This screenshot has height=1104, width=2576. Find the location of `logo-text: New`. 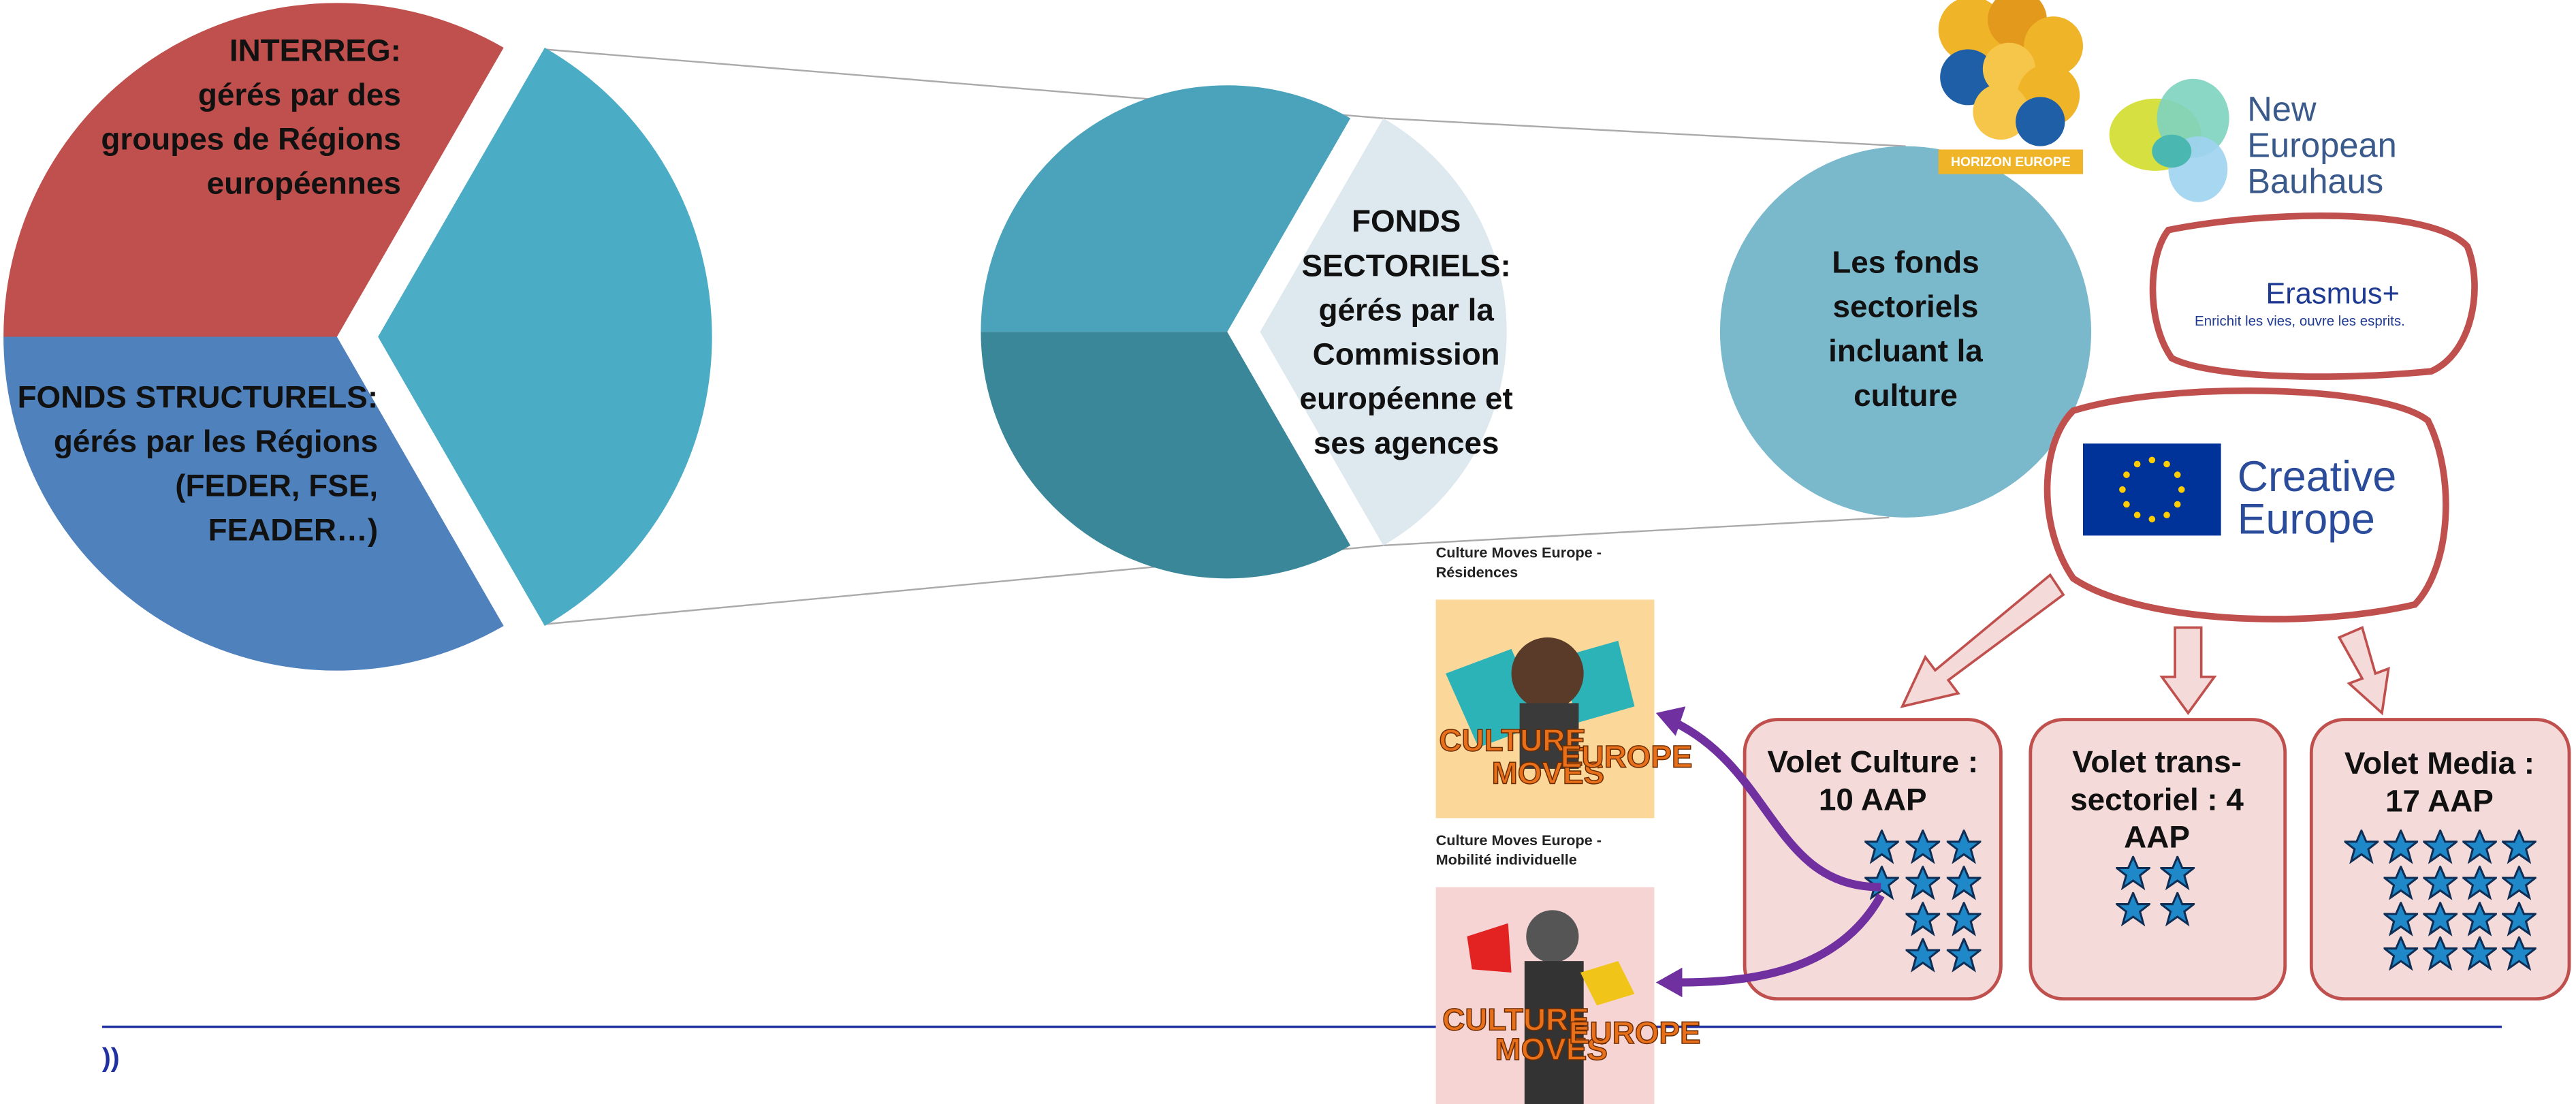

logo-text: New is located at coordinates (2282, 108).